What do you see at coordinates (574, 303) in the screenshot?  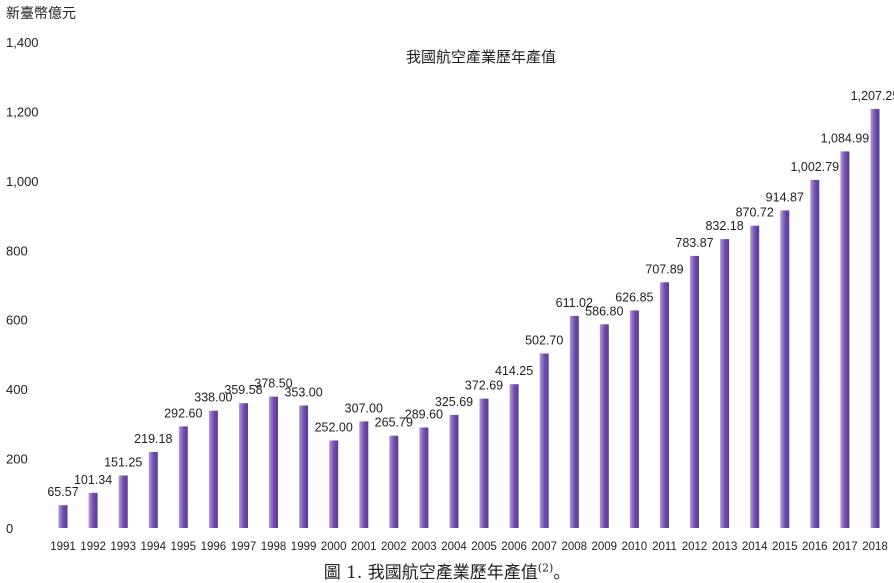 I see `value-label-2008: 611.02` at bounding box center [574, 303].